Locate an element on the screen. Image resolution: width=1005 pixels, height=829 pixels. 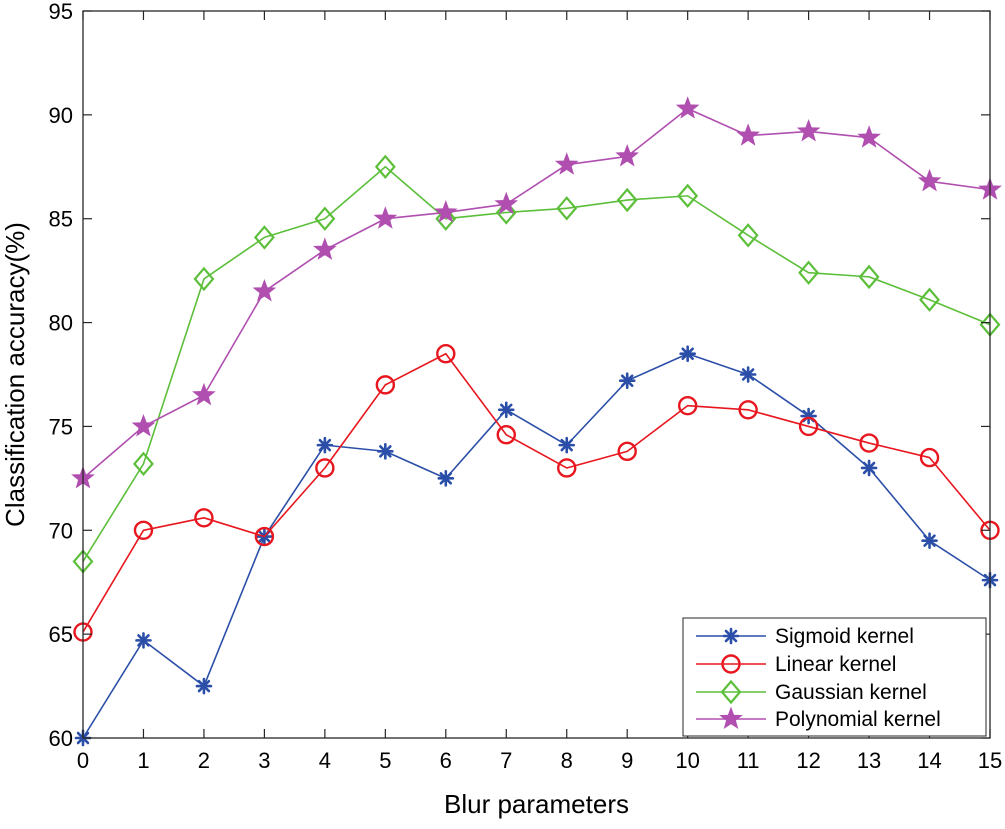
x-tick-label: 7 is located at coordinates (506, 760).